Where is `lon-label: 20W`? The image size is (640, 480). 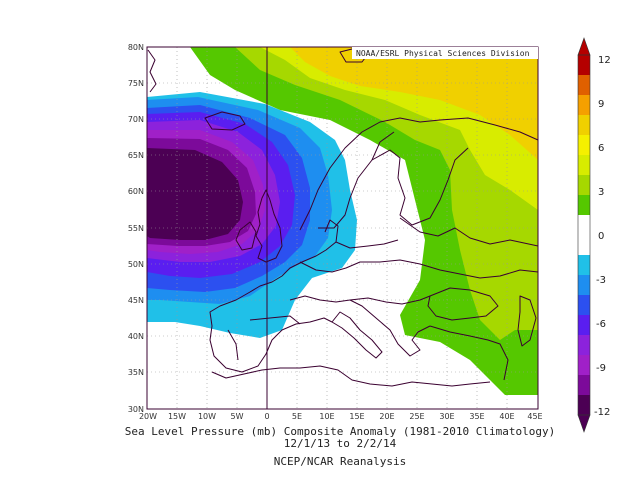 lon-label: 20W is located at coordinates (148, 416).